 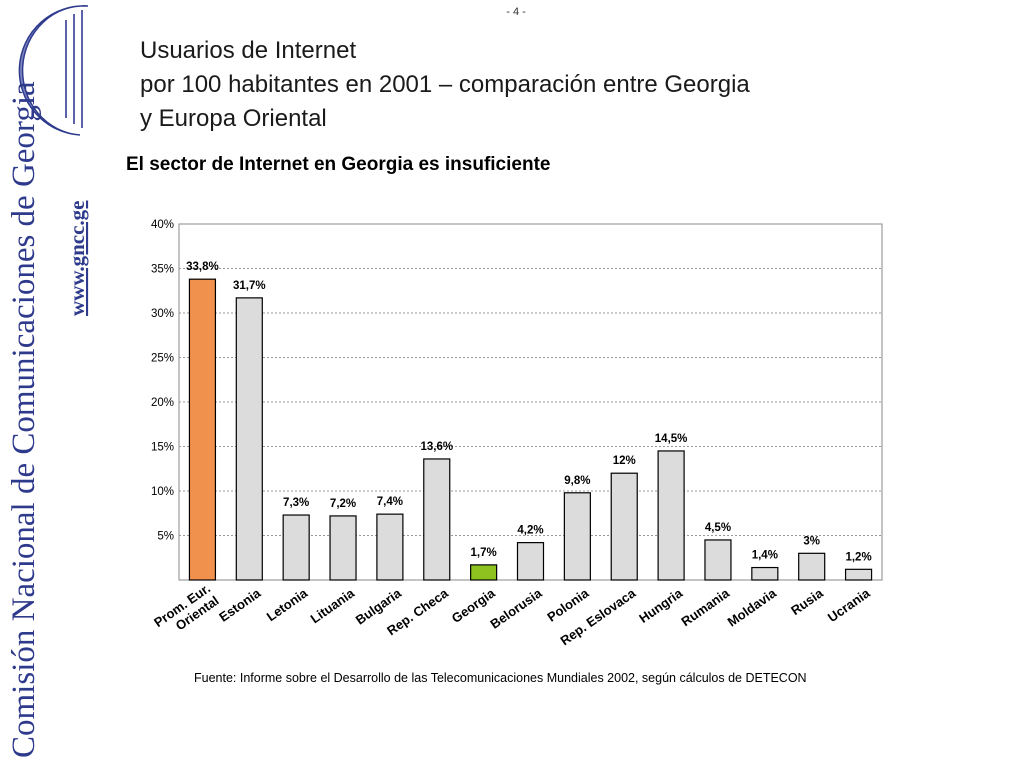 I want to click on x-tick-label-text: Rumania, so click(x=705, y=607).